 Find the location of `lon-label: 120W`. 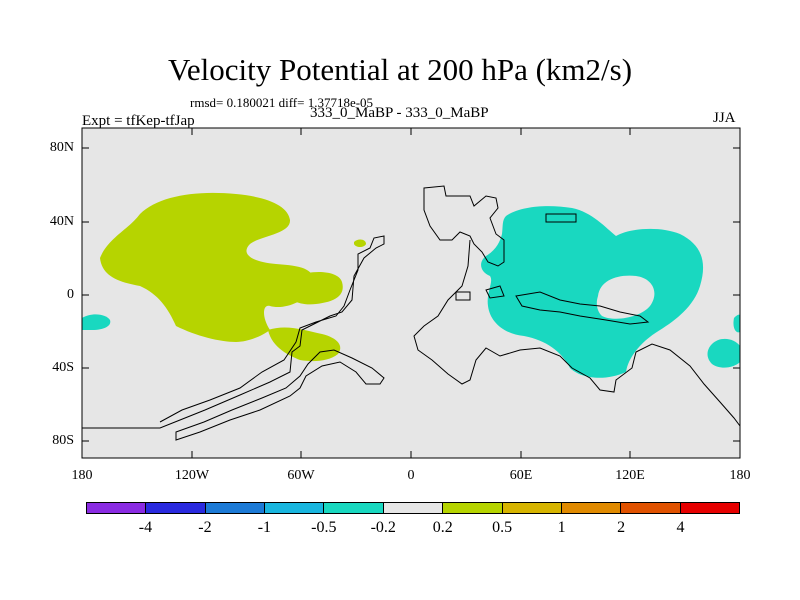

lon-label: 120W is located at coordinates (192, 475).